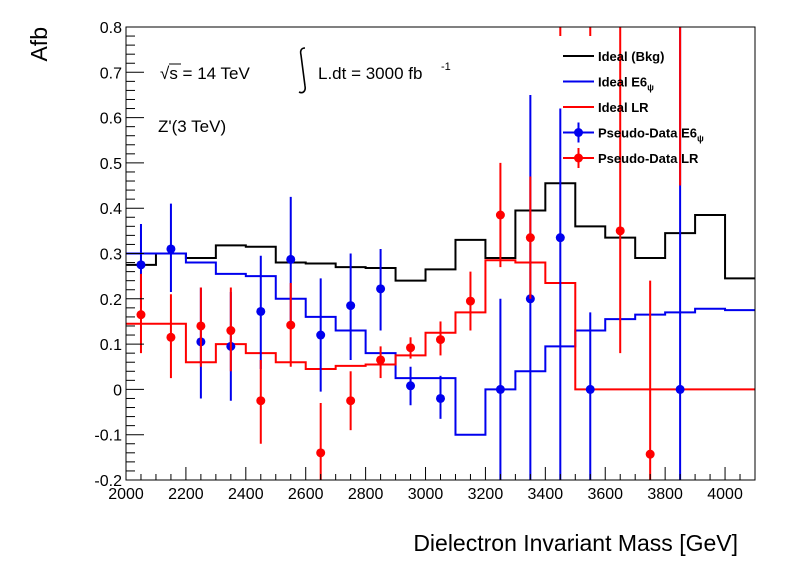 Image resolution: width=796 pixels, height=577 pixels. I want to click on y-tick-label: 0.3, so click(111, 255).